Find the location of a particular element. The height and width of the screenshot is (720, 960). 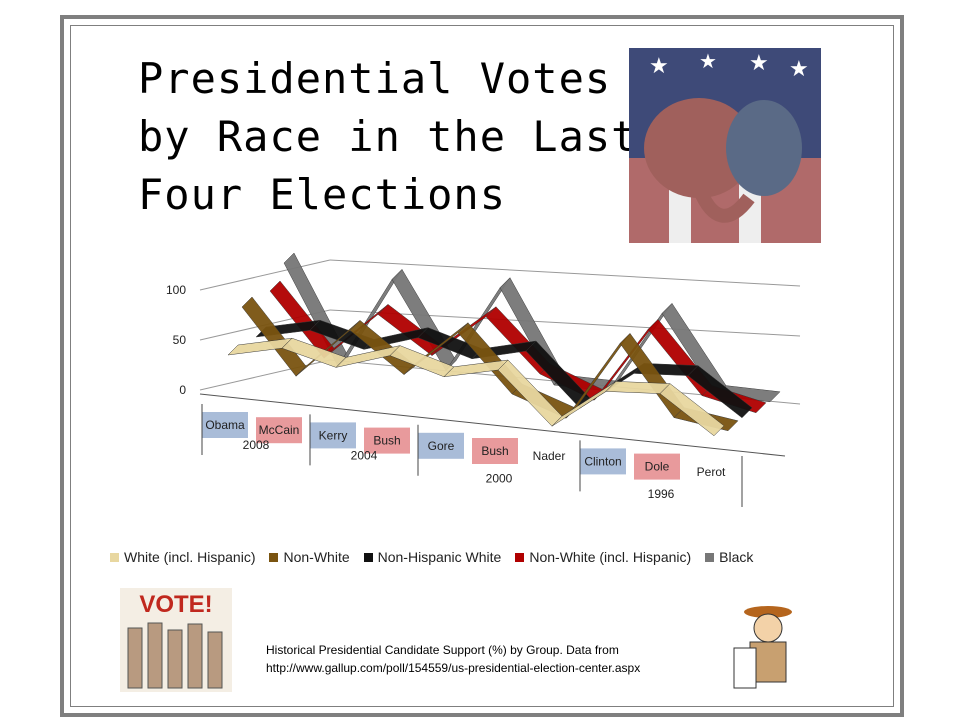

y-tick-label: 100 is located at coordinates (176, 290).